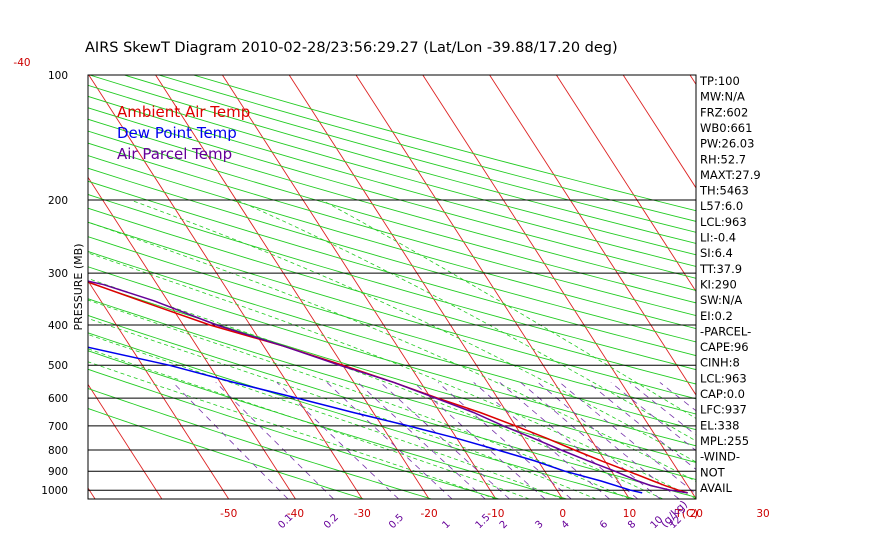 Image resolution: width=870 pixels, height=560 pixels. What do you see at coordinates (446, 525) in the screenshot?
I see `mixing-ratio-label: 1` at bounding box center [446, 525].